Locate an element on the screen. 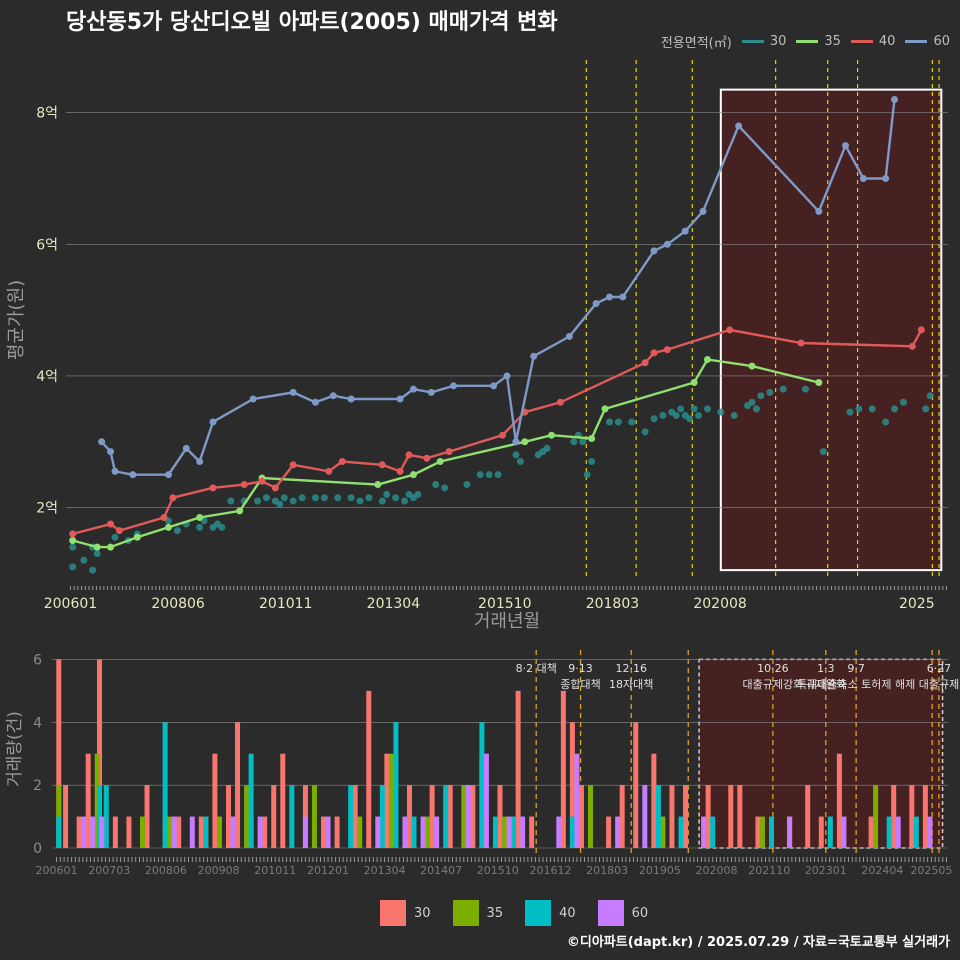  bar-x-tick-label: 202301 is located at coordinates (826, 870).